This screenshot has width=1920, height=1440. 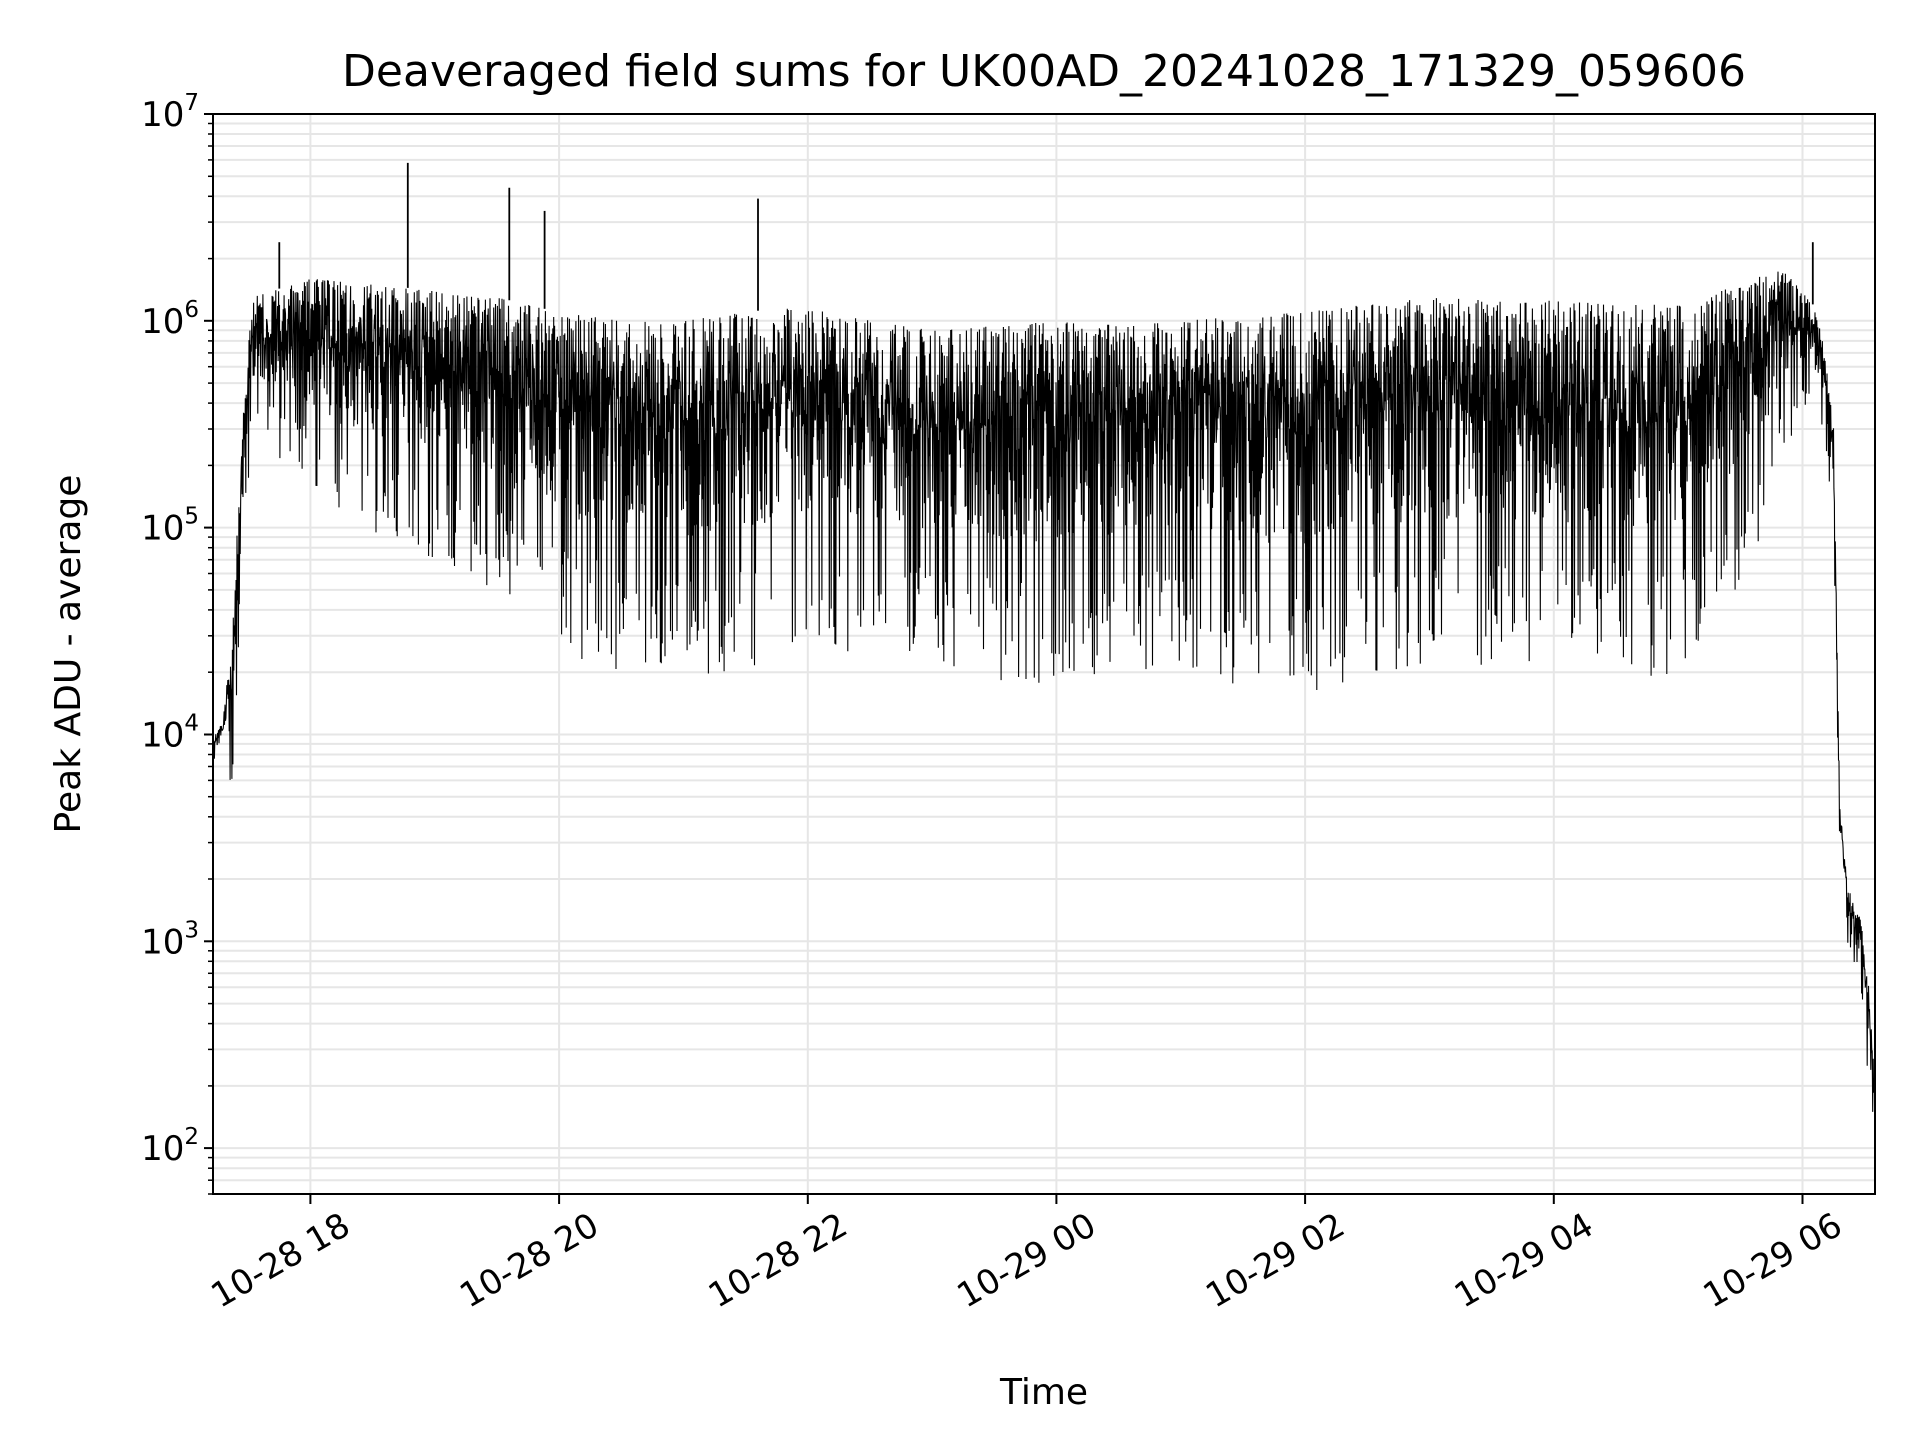 What do you see at coordinates (68, 654) in the screenshot?
I see `y-axis-label: Peak ADU - average` at bounding box center [68, 654].